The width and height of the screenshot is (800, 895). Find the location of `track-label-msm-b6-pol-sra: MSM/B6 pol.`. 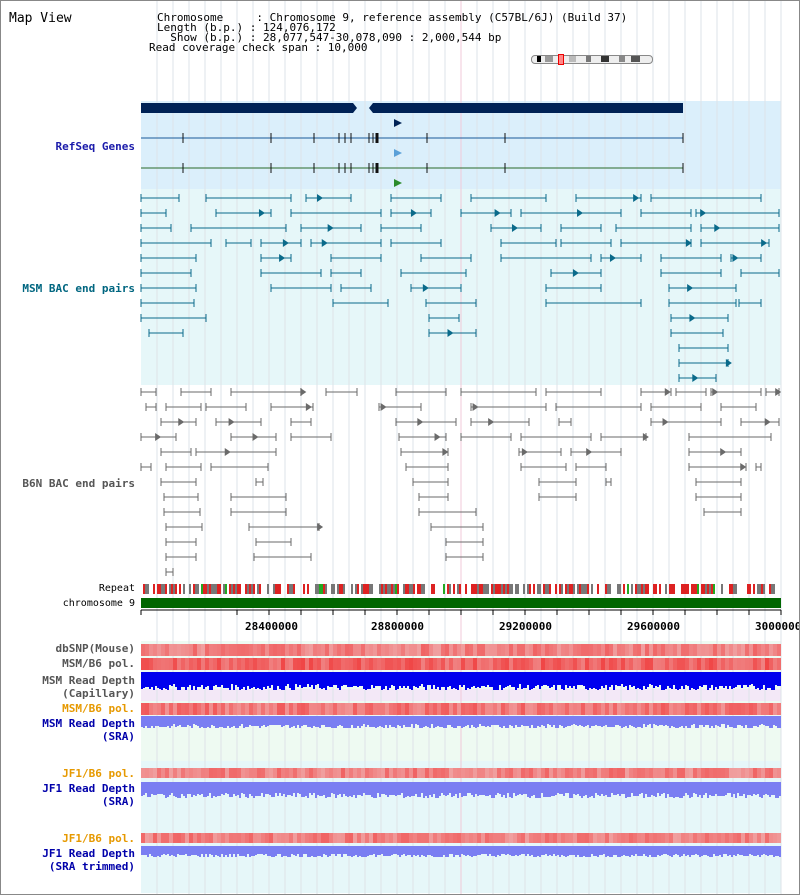

track-label-msm-b6-pol-sra: MSM/B6 pol. is located at coordinates (98, 708).